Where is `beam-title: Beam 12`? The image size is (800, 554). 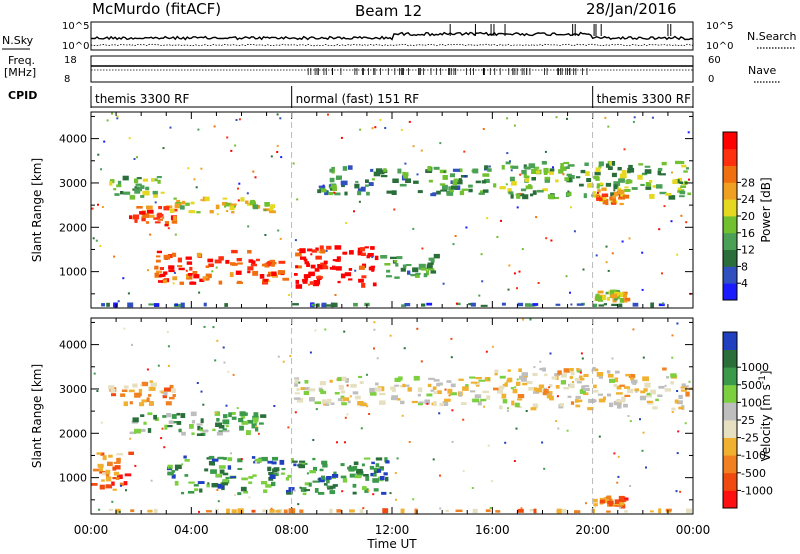 beam-title: Beam 12 is located at coordinates (388, 11).